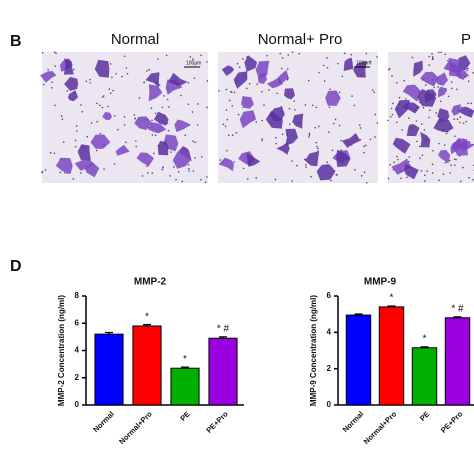 The width and height of the screenshot is (474, 474). Describe the element at coordinates (185, 386) in the screenshot. I see `bar` at that location.